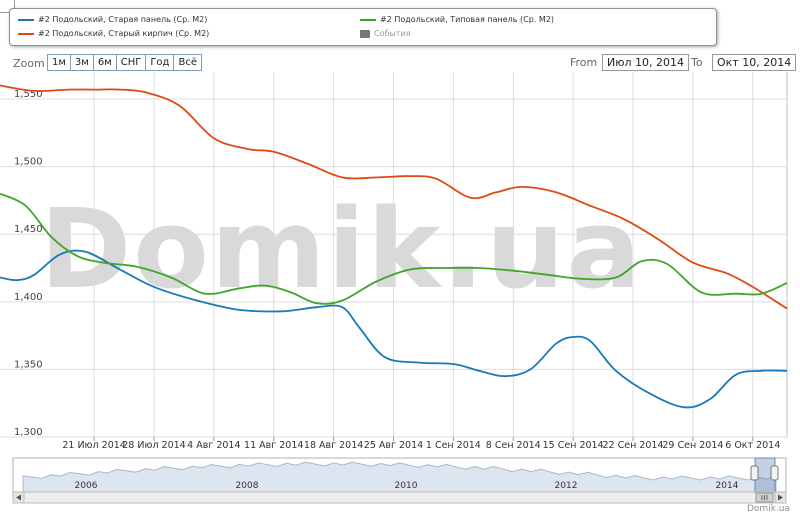  What do you see at coordinates (393, 445) in the screenshot?
I see `x-tick-label: 25 Авг 2014` at bounding box center [393, 445].